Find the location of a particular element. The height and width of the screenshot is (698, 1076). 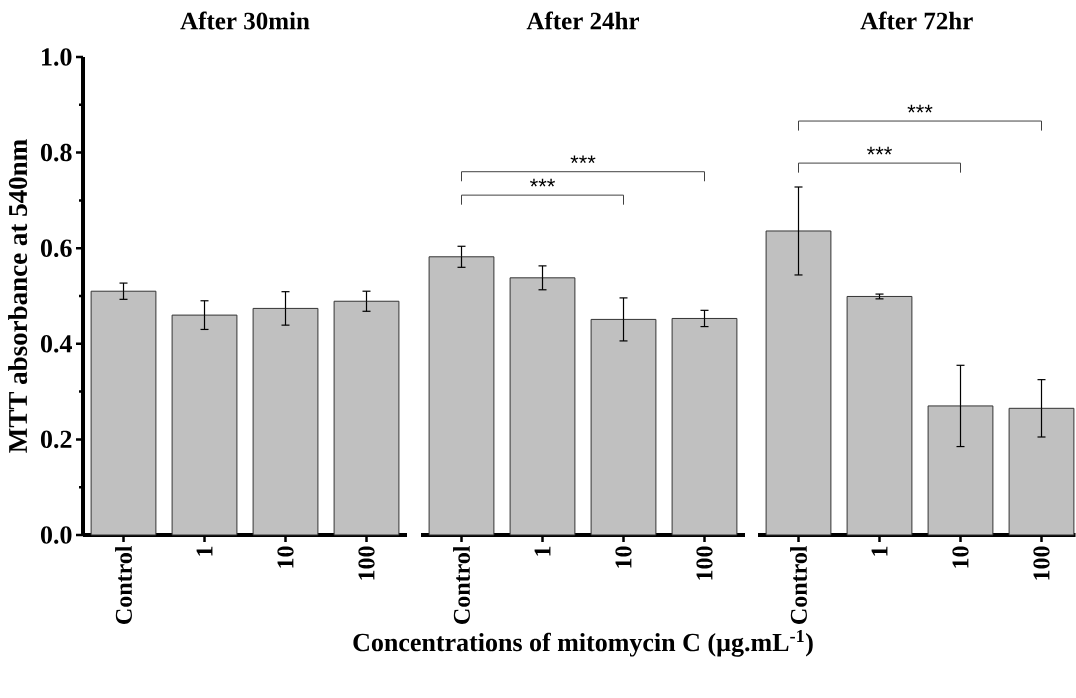

chart-title: After 30min is located at coordinates (245, 20).